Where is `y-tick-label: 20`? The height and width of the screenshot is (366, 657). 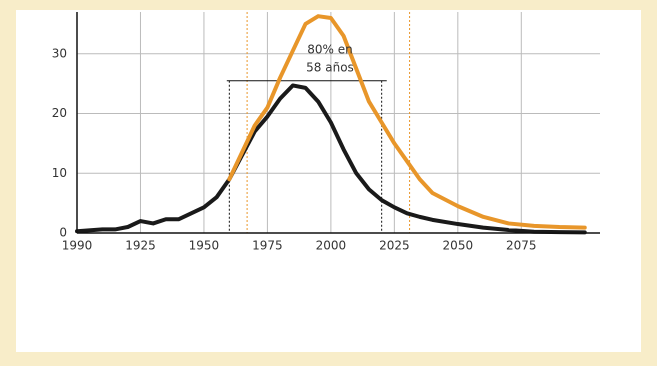 y-tick-label: 20 is located at coordinates (59, 113).